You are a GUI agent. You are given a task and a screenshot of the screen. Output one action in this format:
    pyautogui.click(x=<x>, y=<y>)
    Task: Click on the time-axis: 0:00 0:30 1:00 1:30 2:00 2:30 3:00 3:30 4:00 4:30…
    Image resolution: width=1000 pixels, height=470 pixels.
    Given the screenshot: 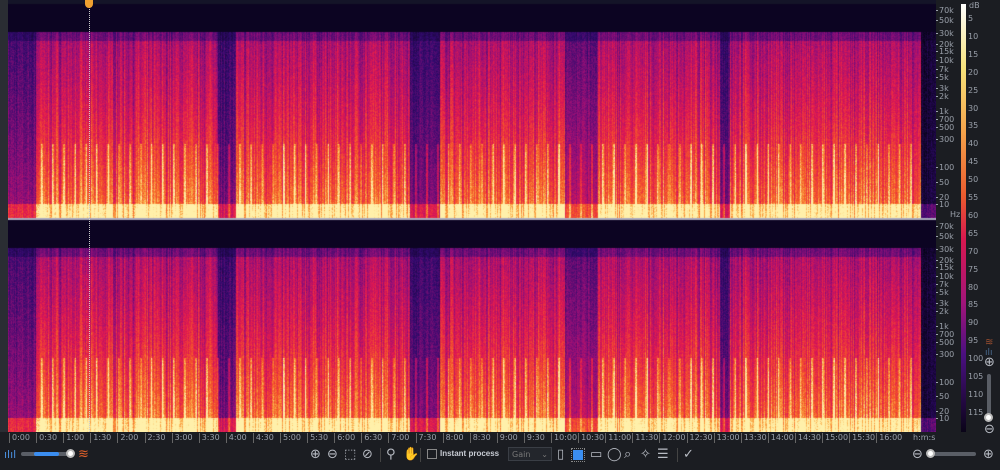 What is the action you would take?
    pyautogui.click(x=472, y=438)
    